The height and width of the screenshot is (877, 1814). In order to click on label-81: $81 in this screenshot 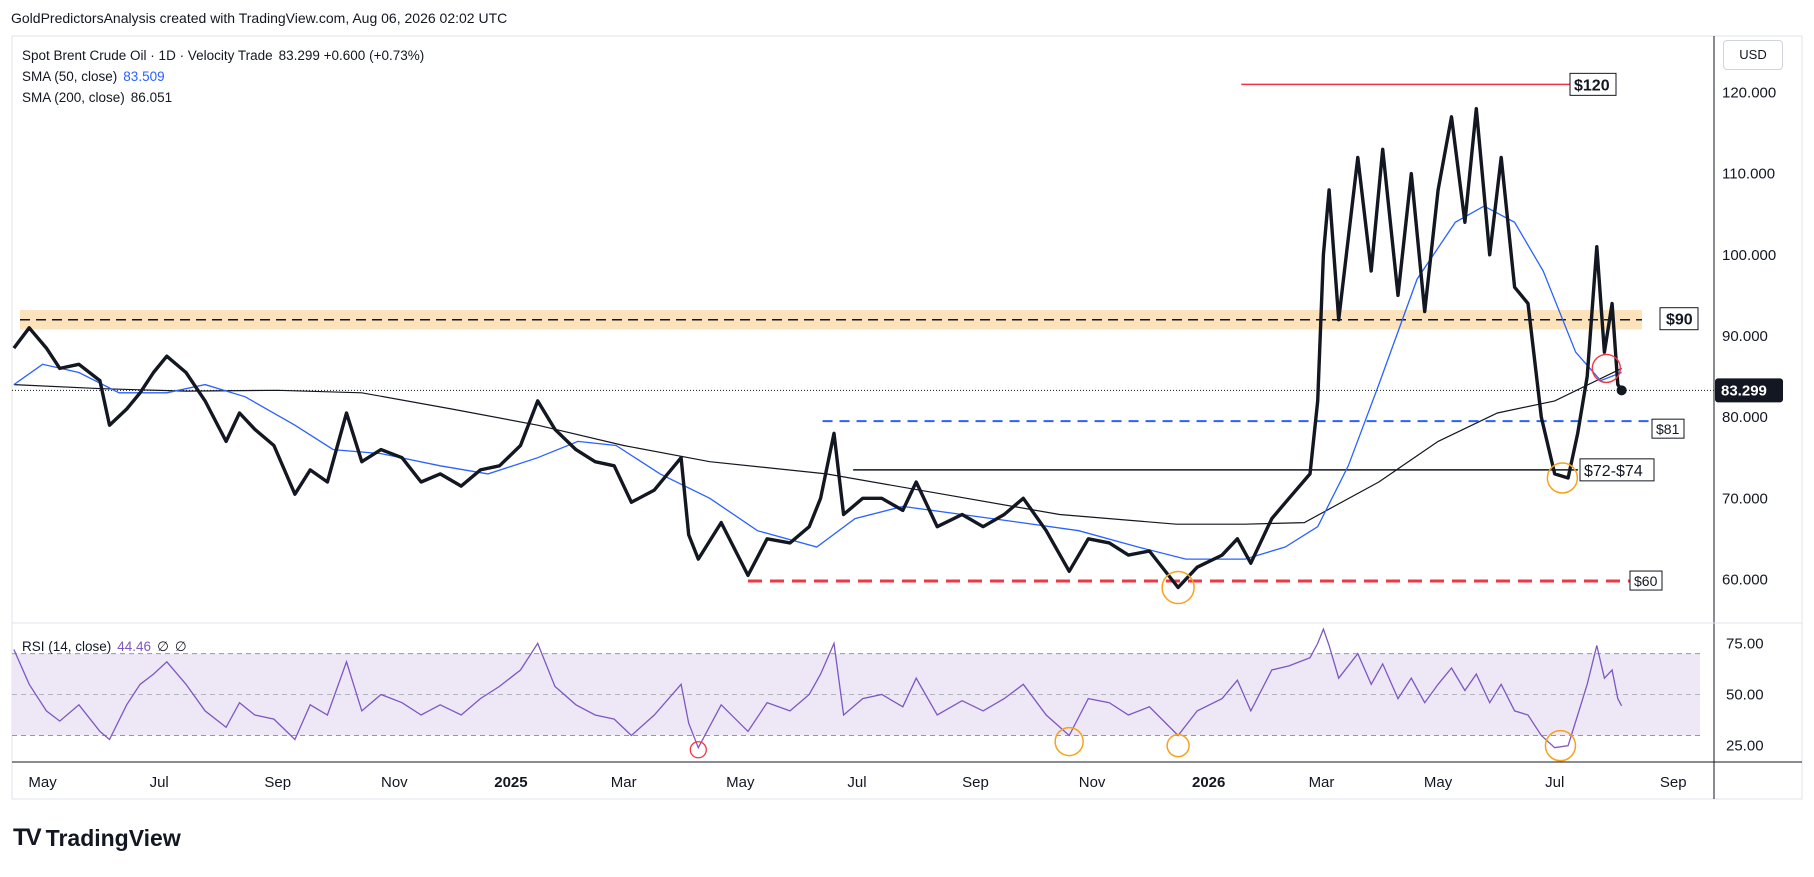, I will do `click(1668, 428)`.